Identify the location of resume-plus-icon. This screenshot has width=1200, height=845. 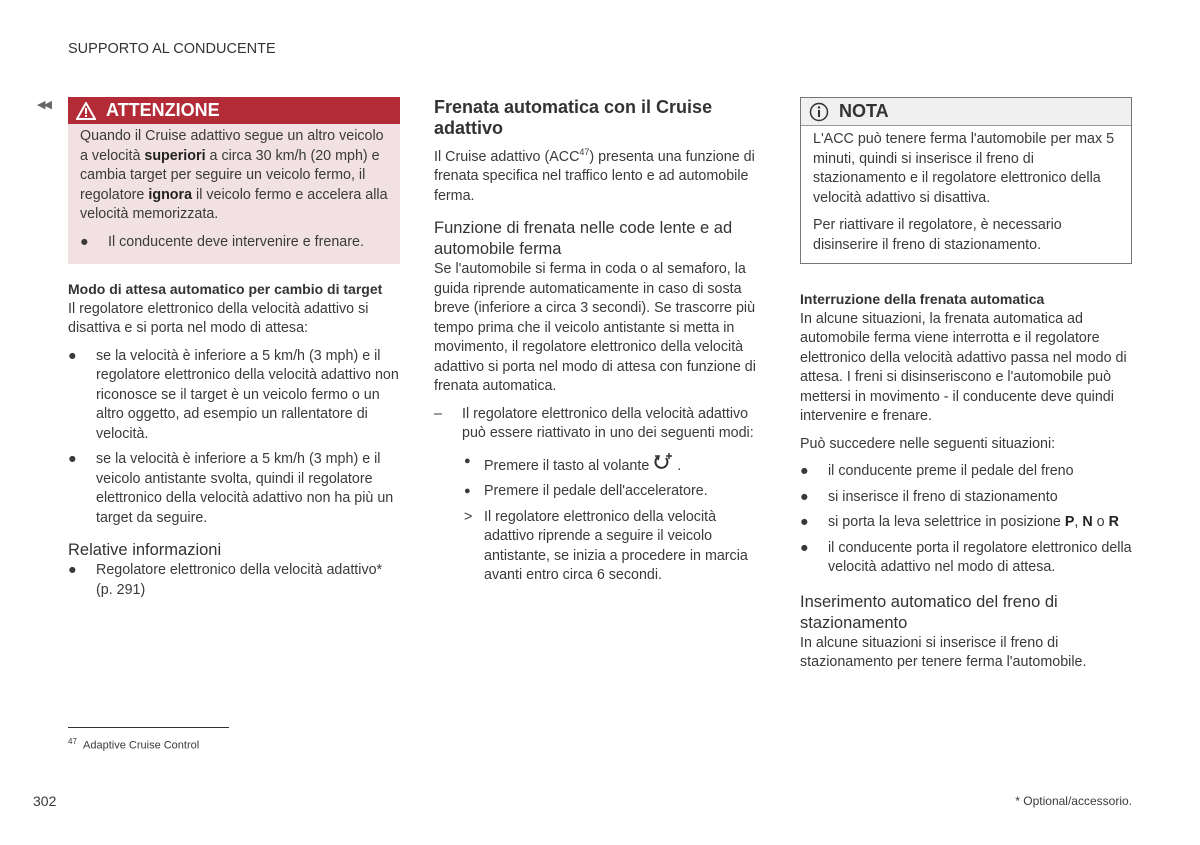
(663, 460).